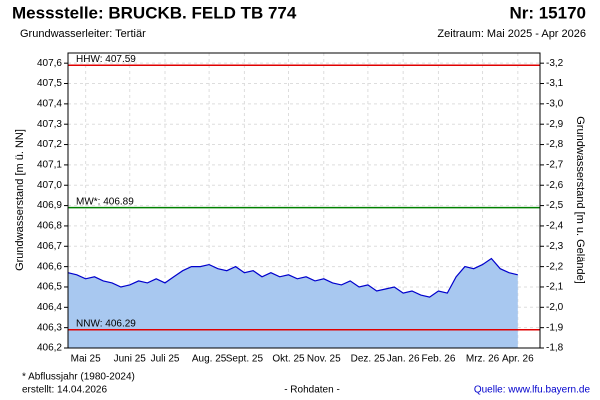 The width and height of the screenshot is (600, 400). What do you see at coordinates (49, 185) in the screenshot?
I see `y-tick-label: 407,0` at bounding box center [49, 185].